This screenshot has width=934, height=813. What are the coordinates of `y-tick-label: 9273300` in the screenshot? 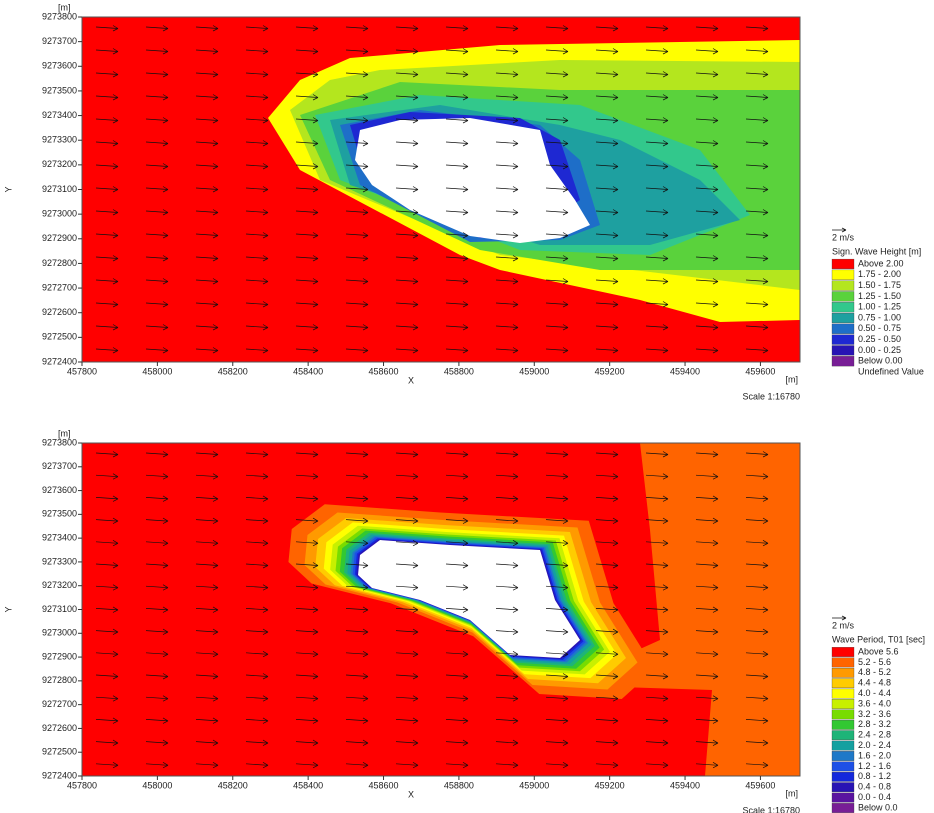 It's located at (59, 140).